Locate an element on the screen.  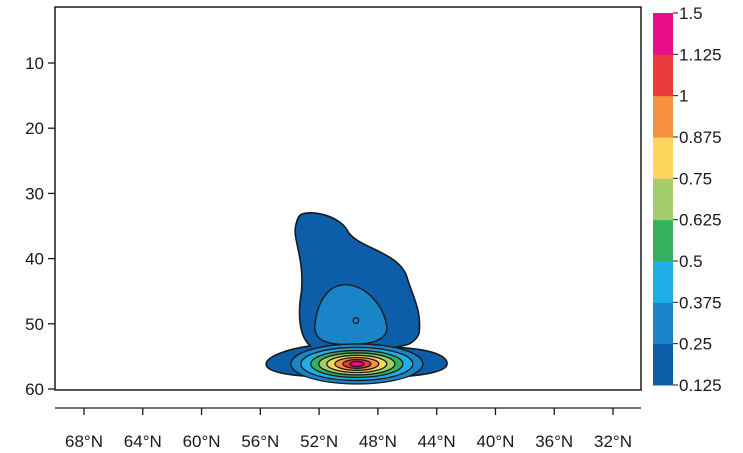
x-tick-label: 44°N is located at coordinates (437, 441).